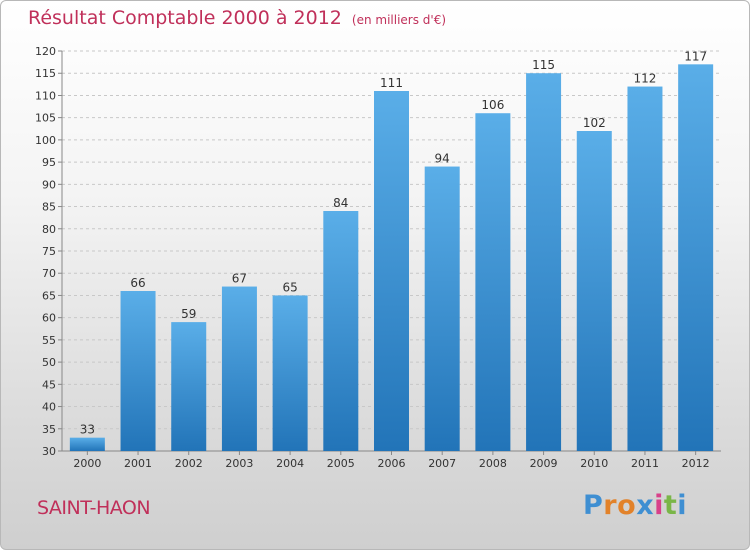 The height and width of the screenshot is (550, 750). I want to click on x-tick-label: 2006, so click(392, 463).